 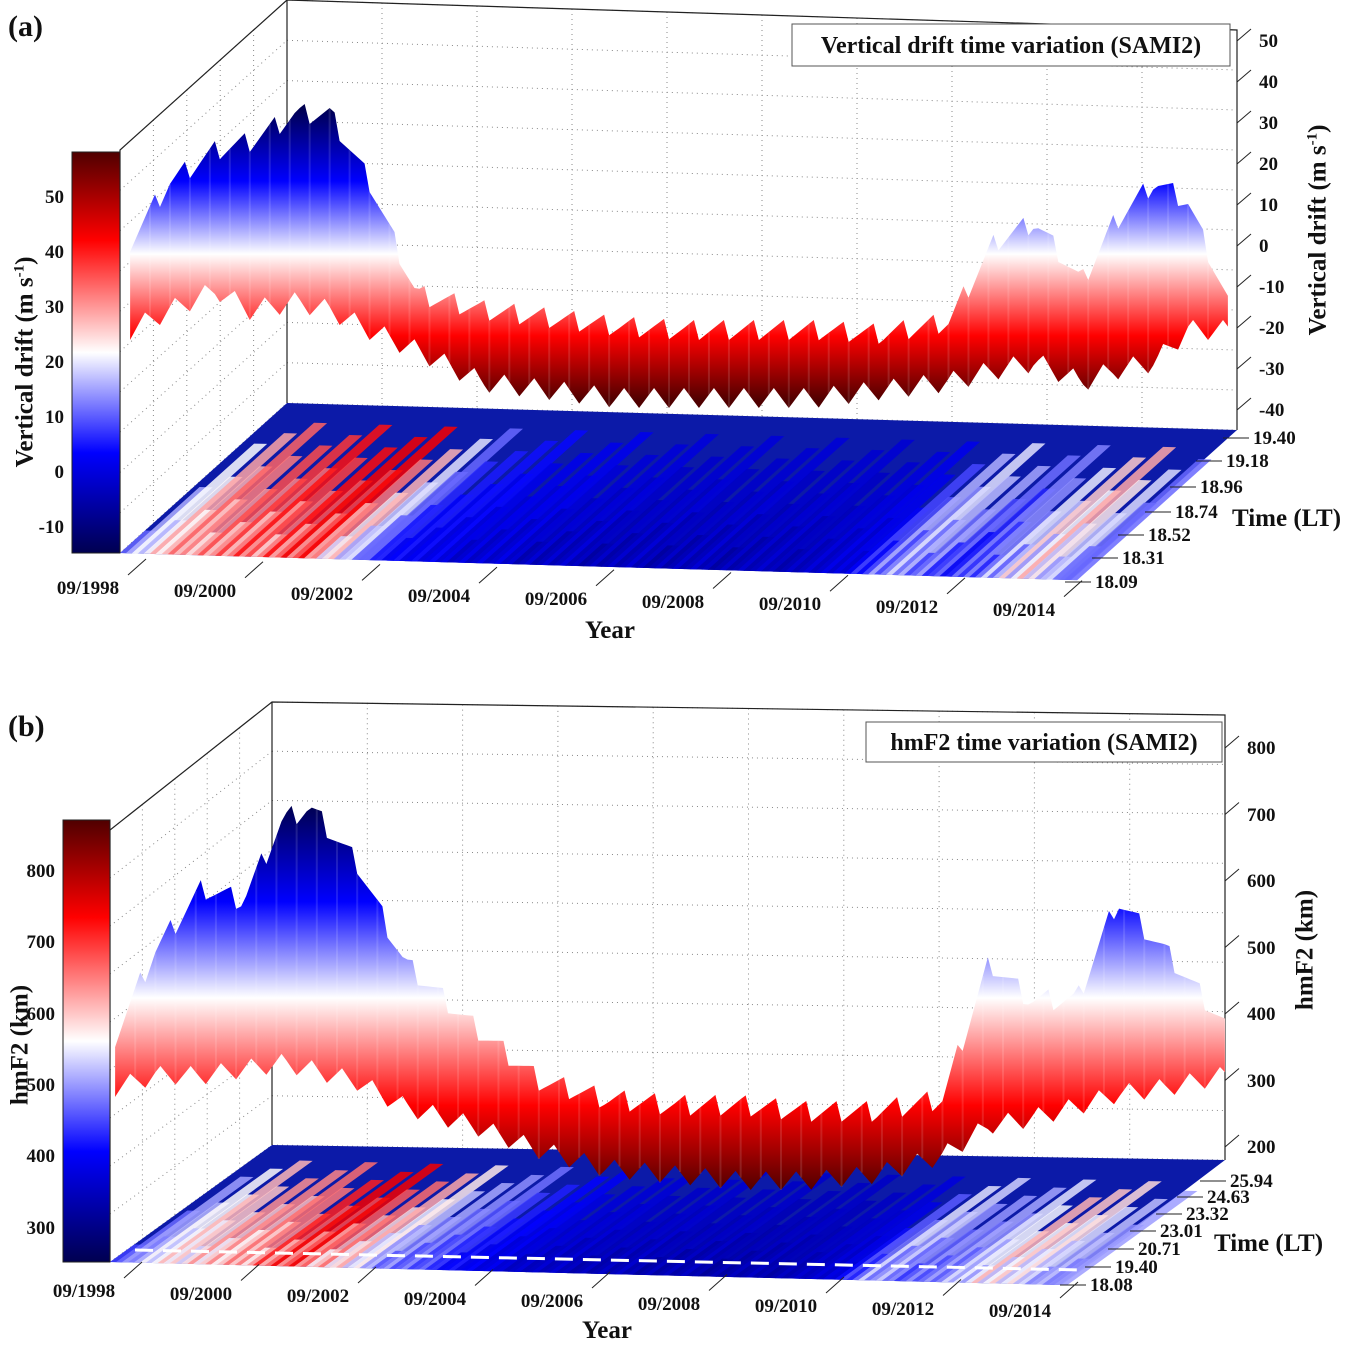 I want to click on z-tick-label: 0, so click(x=1264, y=247).